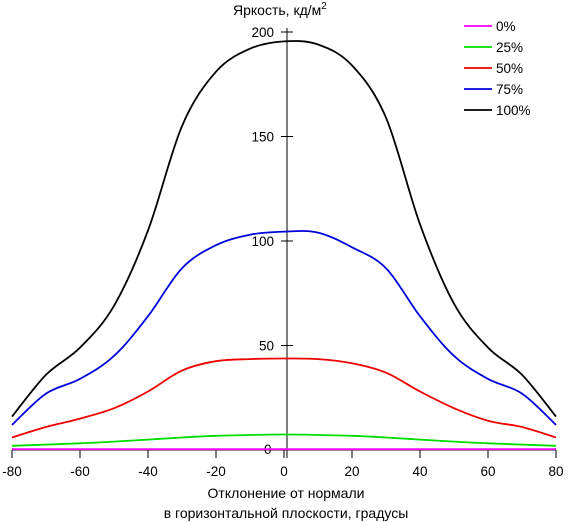 The width and height of the screenshot is (568, 522). What do you see at coordinates (506, 26) in the screenshot?
I see `legend-label: 0%` at bounding box center [506, 26].